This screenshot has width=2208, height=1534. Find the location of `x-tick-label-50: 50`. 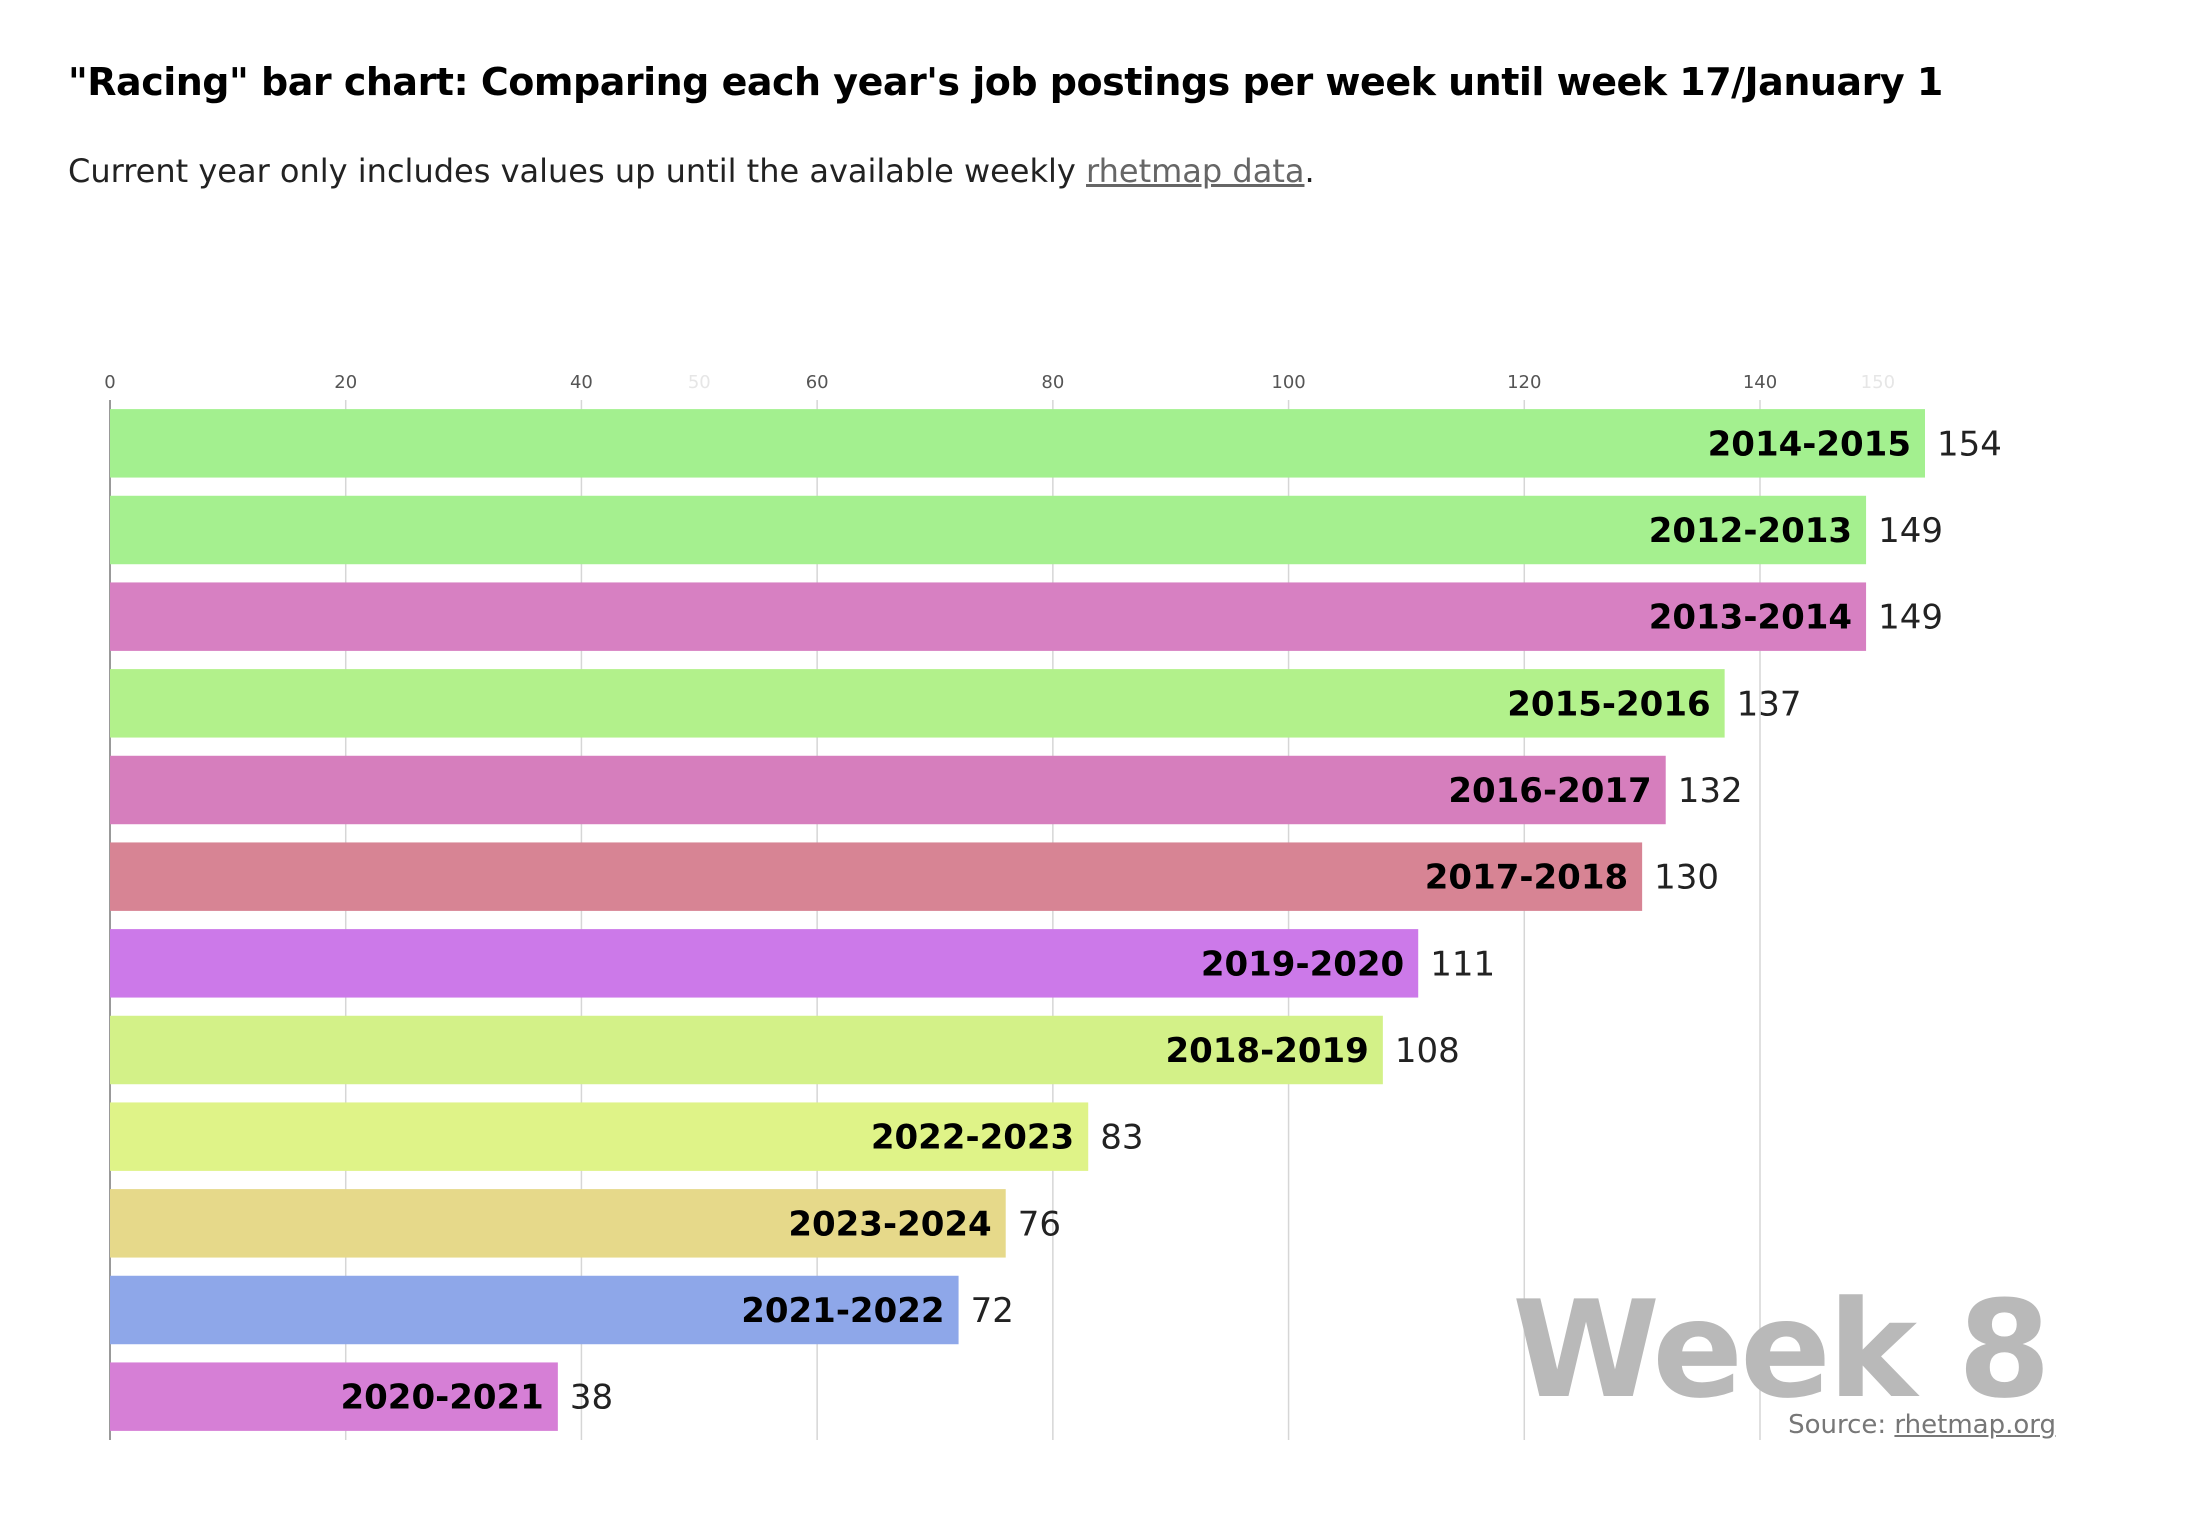

x-tick-label-50: 50 is located at coordinates (699, 382).